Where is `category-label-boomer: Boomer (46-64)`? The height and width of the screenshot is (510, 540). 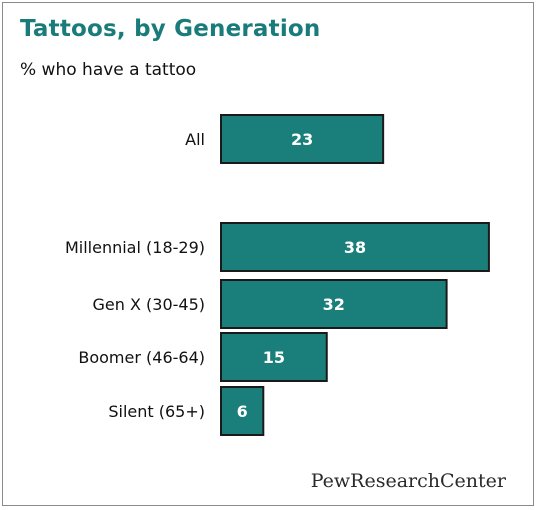 category-label-boomer: Boomer (46-64) is located at coordinates (141, 357).